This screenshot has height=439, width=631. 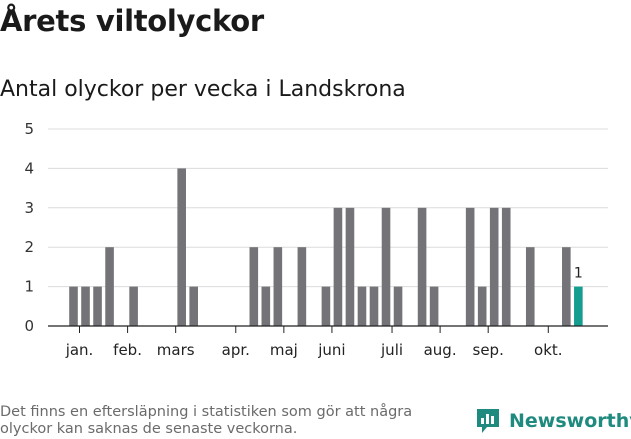 What do you see at coordinates (29, 208) in the screenshot?
I see `y-tick-label: 3` at bounding box center [29, 208].